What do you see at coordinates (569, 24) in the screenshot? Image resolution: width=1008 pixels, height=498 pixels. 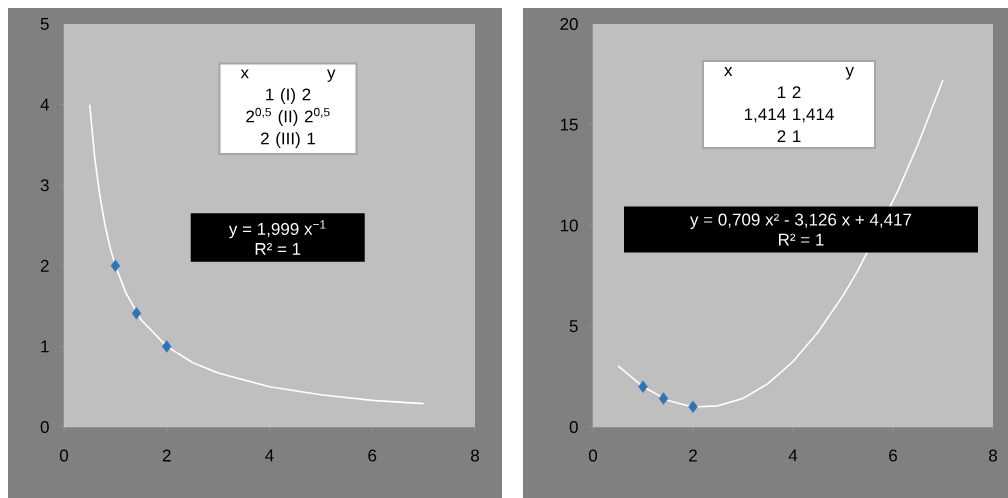 I see `y-tick-label: 20` at bounding box center [569, 24].